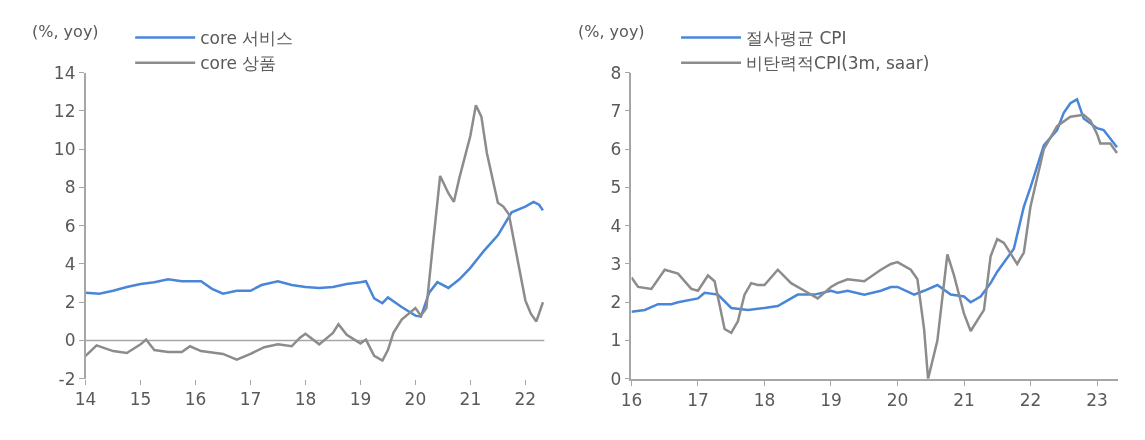  Describe the element at coordinates (64, 72) in the screenshot. I see `y-tick-label: 14` at that location.